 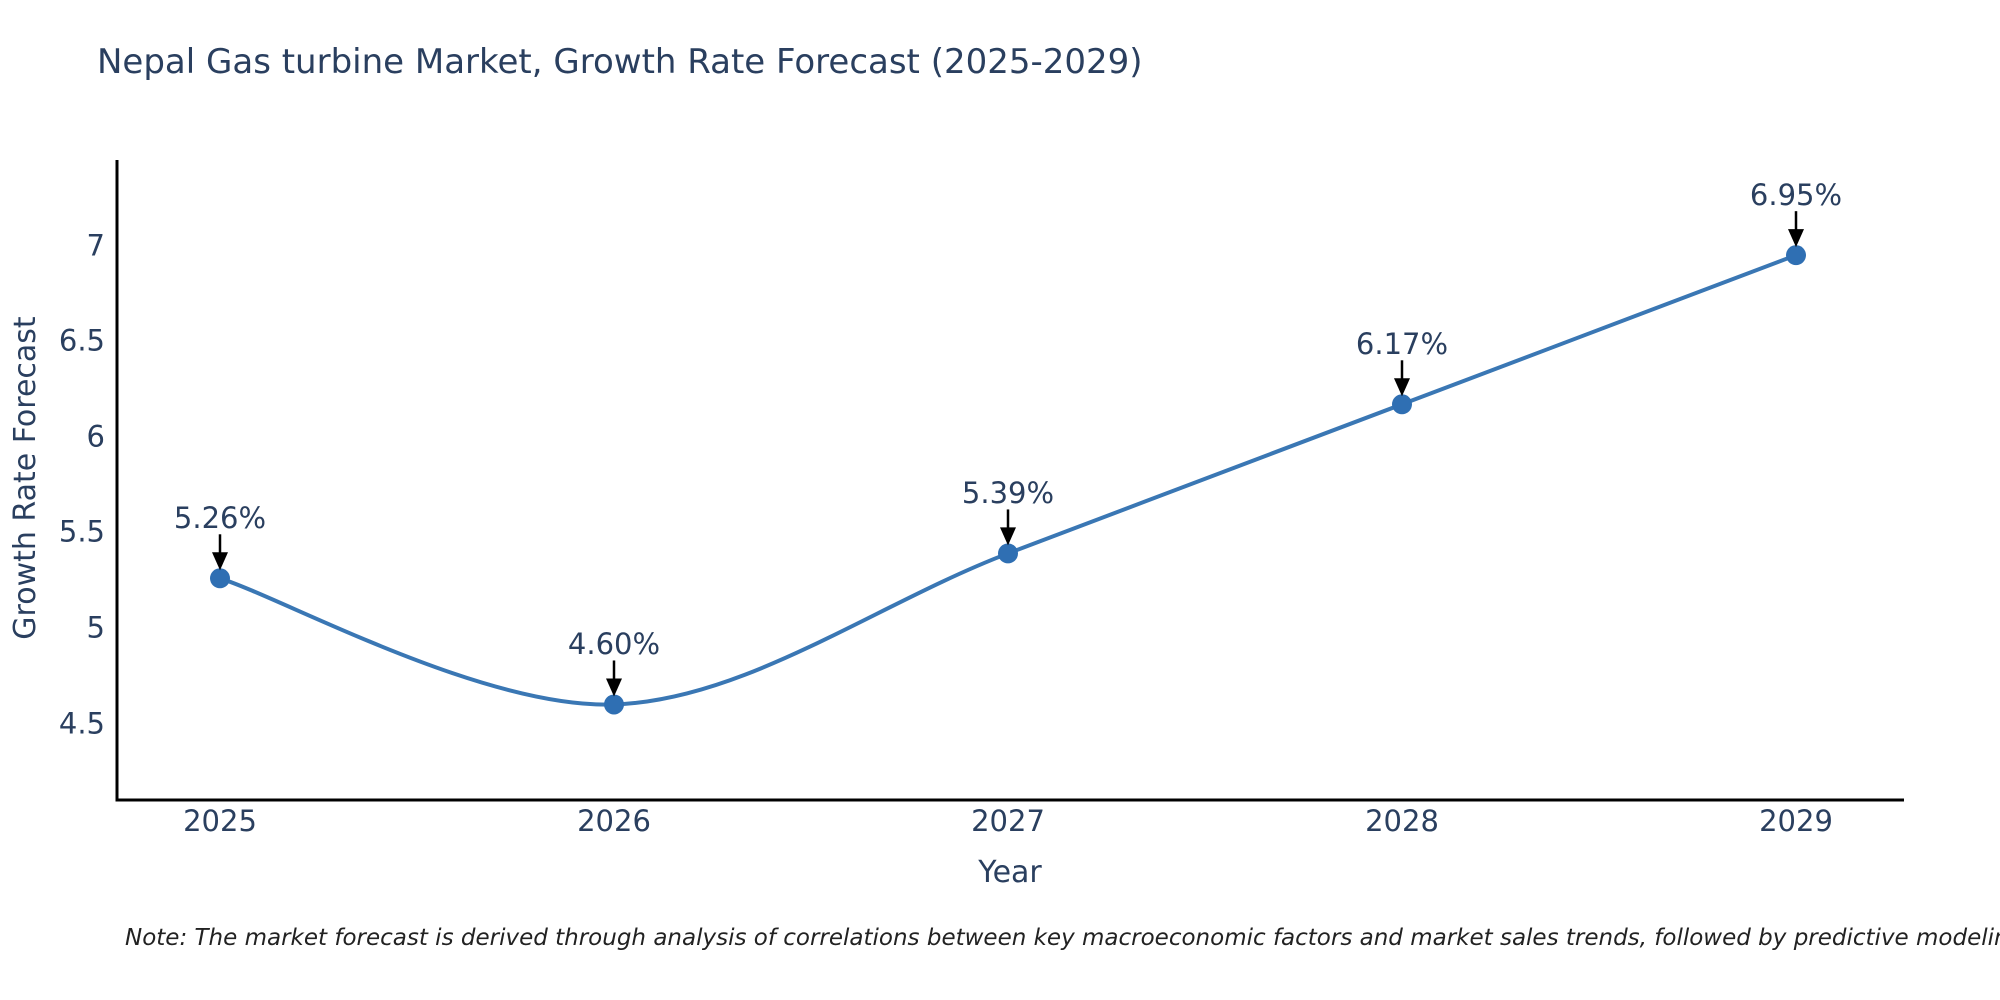 What do you see at coordinates (1402, 344) in the screenshot?
I see `point-value-label: 6.17%` at bounding box center [1402, 344].